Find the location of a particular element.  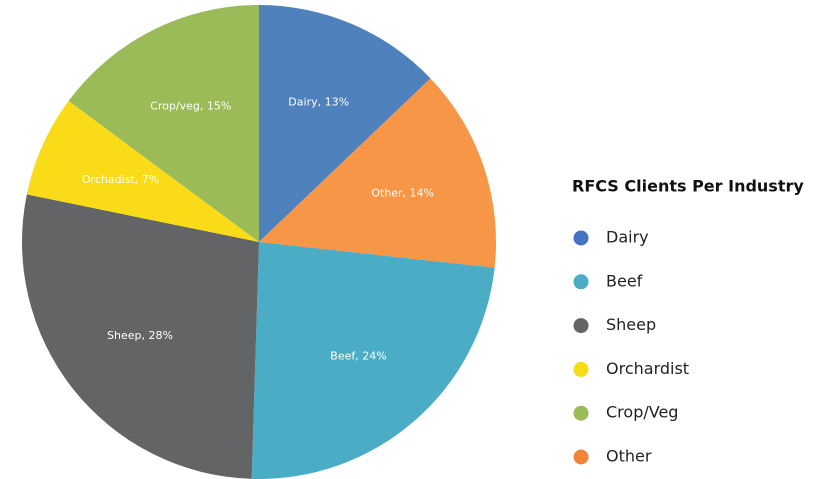

slice-label: Orchadist, 7% is located at coordinates (120, 179).